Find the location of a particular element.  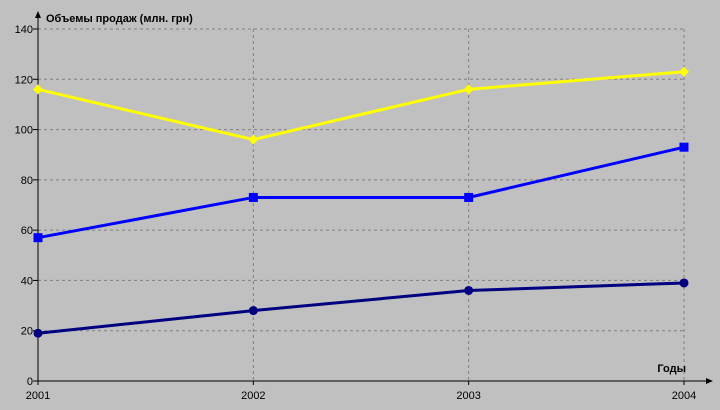

x-axis-arrow is located at coordinates (709, 381).